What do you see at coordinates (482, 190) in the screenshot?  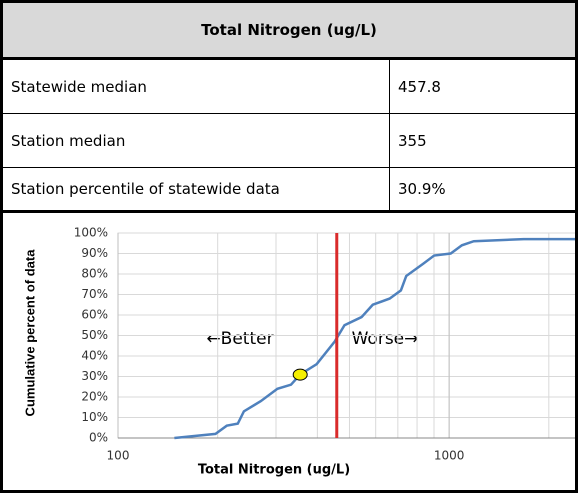 I see `cell: 30.9%` at bounding box center [482, 190].